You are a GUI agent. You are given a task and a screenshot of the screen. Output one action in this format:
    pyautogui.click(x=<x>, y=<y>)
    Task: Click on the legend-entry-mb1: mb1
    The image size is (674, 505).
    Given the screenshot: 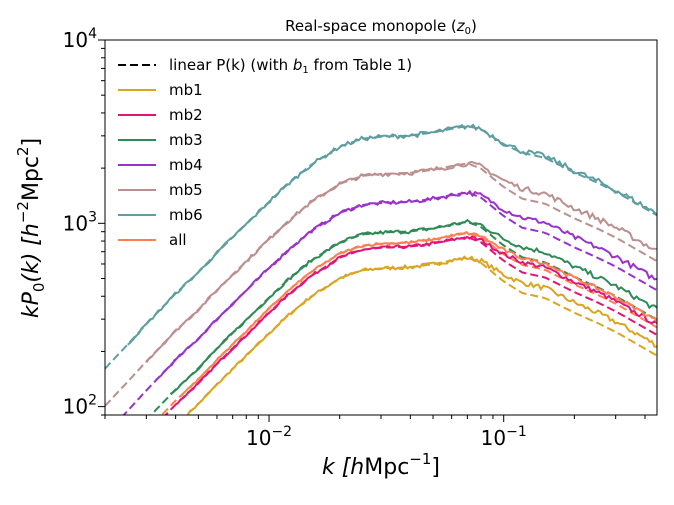 What is the action you would take?
    pyautogui.click(x=160, y=90)
    